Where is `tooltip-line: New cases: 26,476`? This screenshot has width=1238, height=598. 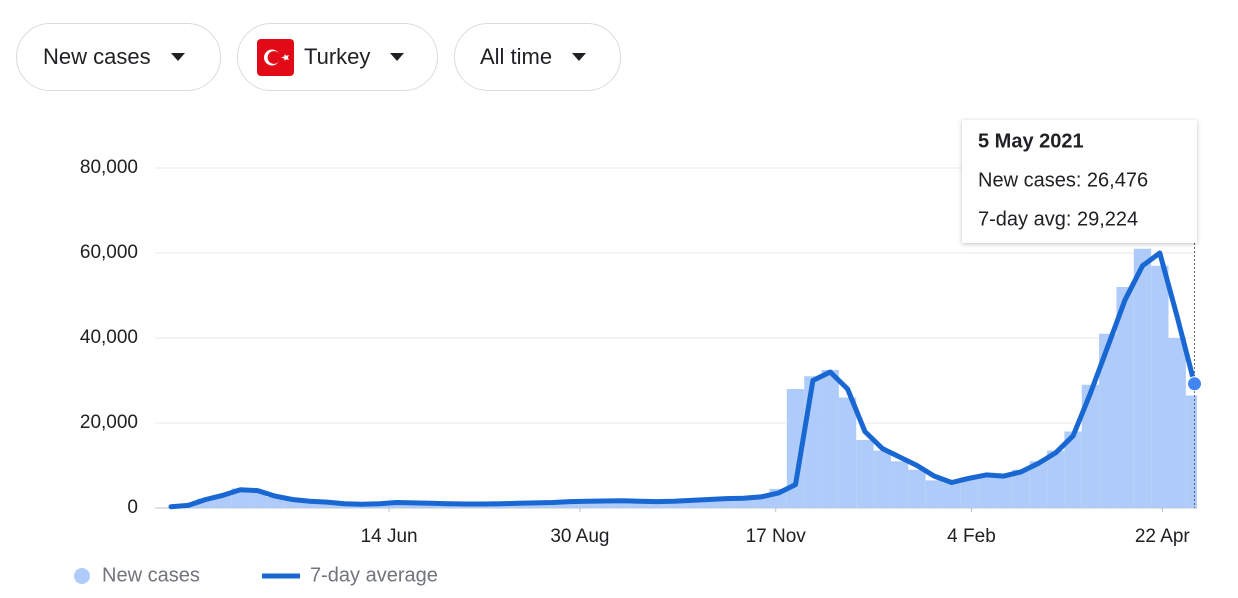
tooltip-line: New cases: 26,476 is located at coordinates (1063, 180).